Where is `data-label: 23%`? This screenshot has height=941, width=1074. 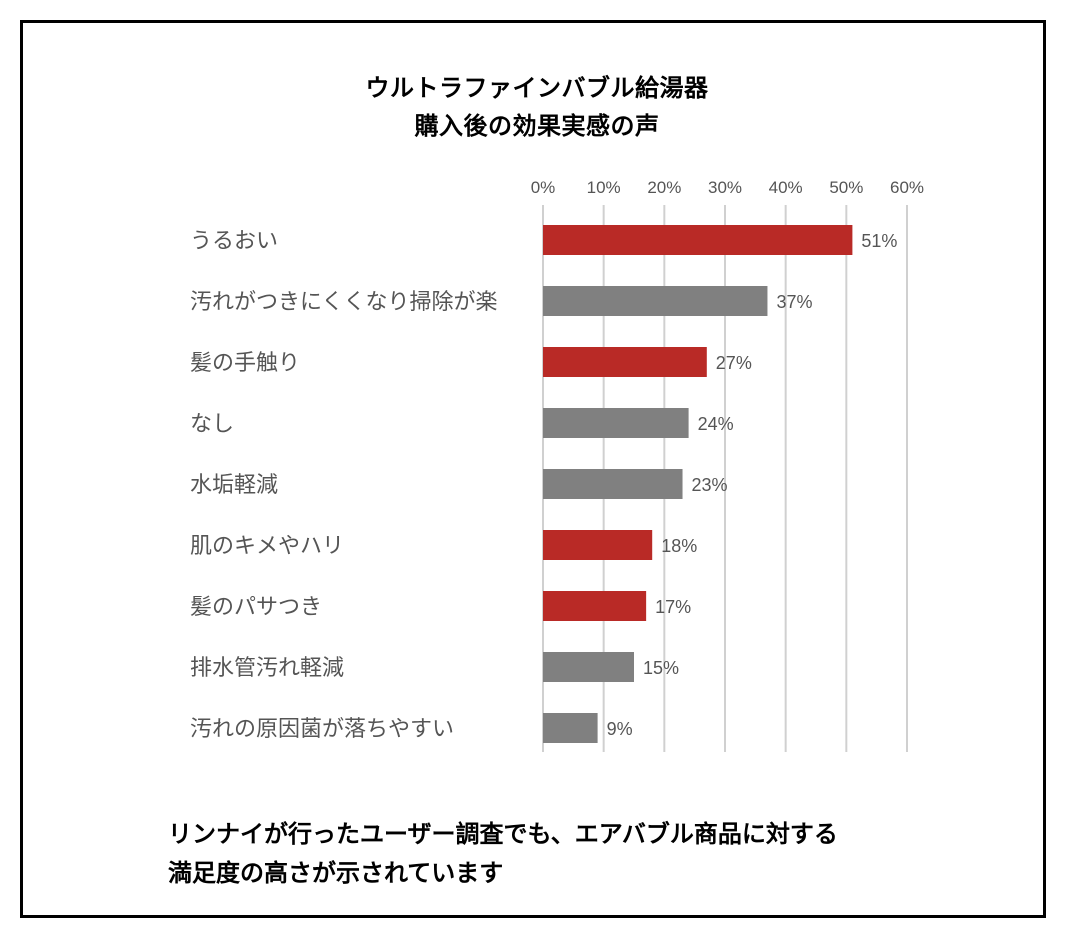
data-label: 23% is located at coordinates (710, 485).